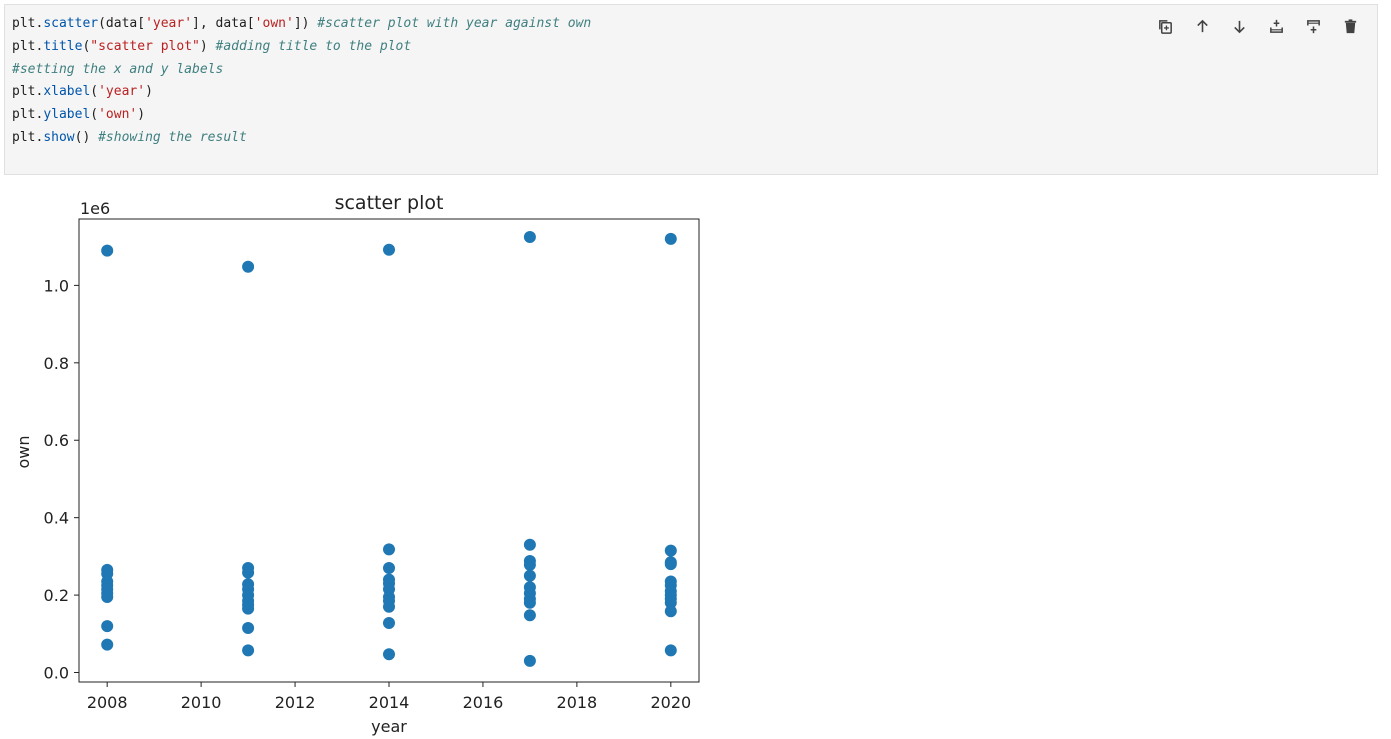 The width and height of the screenshot is (1391, 739). I want to click on code-token: ylabel, so click(67, 115).